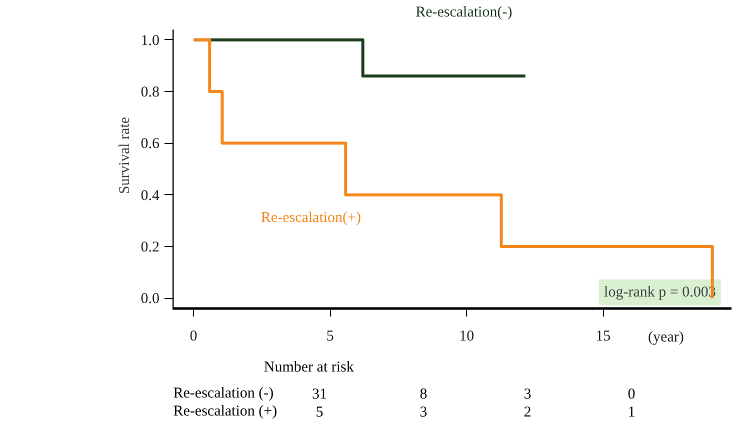 The image size is (734, 424). Describe the element at coordinates (310, 218) in the screenshot. I see `series-label: Re-escalation(+)` at that location.